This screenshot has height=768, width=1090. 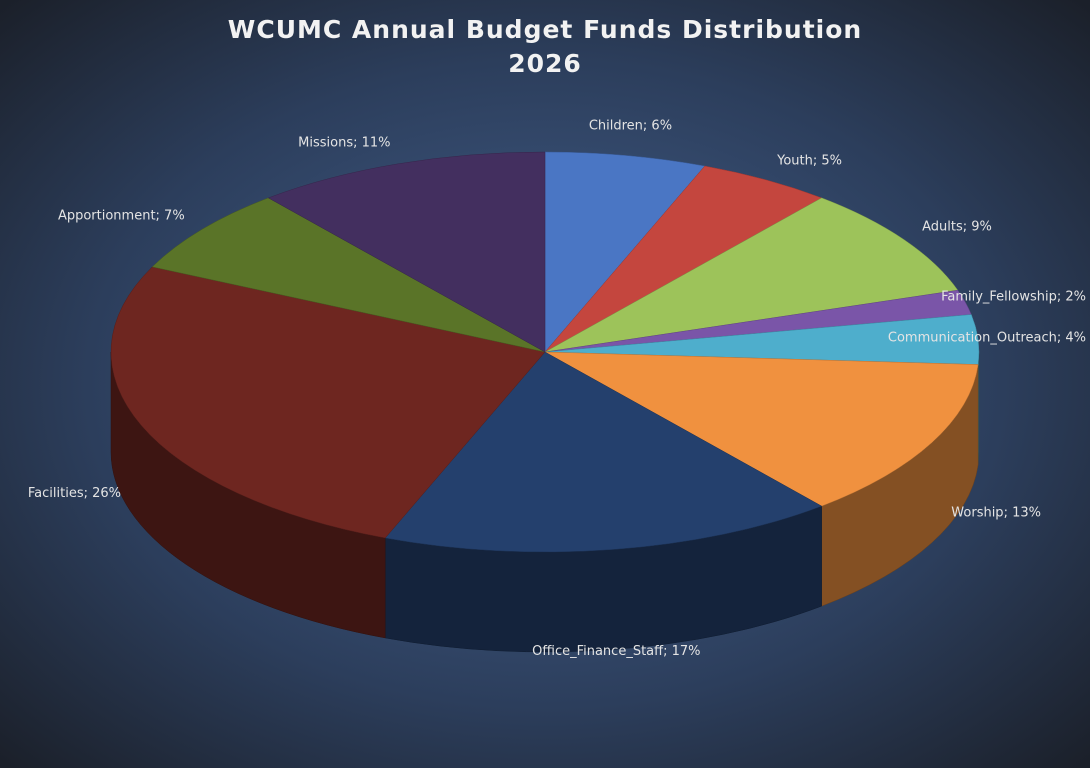 I want to click on data-label: Missions; 11%, so click(x=344, y=143).